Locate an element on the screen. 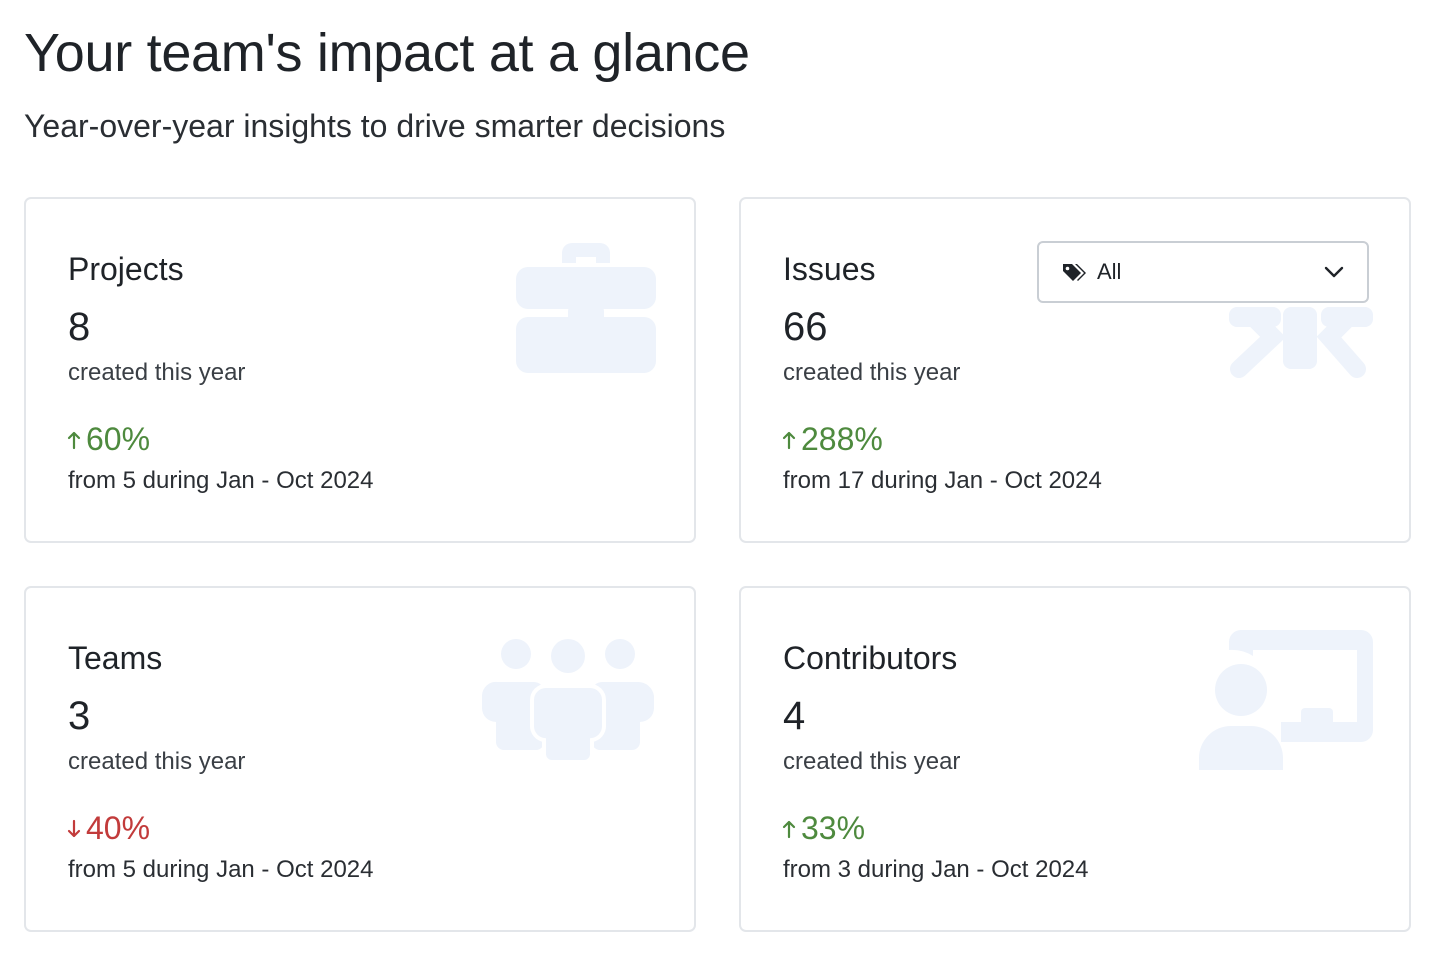 The image size is (1438, 970). chevron-down-icon is located at coordinates (1334, 272).